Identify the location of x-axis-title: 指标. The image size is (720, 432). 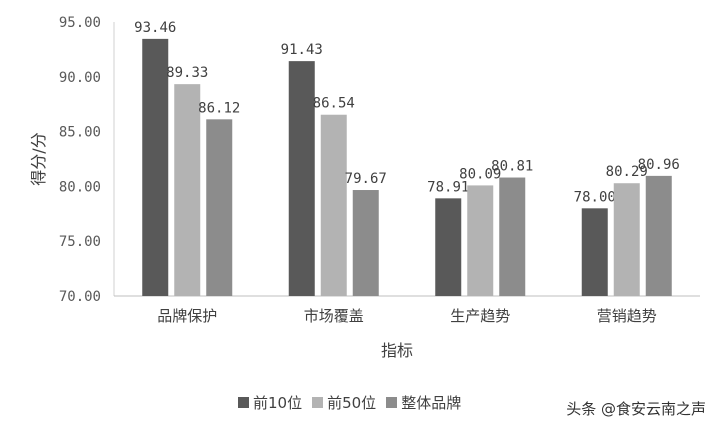
(397, 350).